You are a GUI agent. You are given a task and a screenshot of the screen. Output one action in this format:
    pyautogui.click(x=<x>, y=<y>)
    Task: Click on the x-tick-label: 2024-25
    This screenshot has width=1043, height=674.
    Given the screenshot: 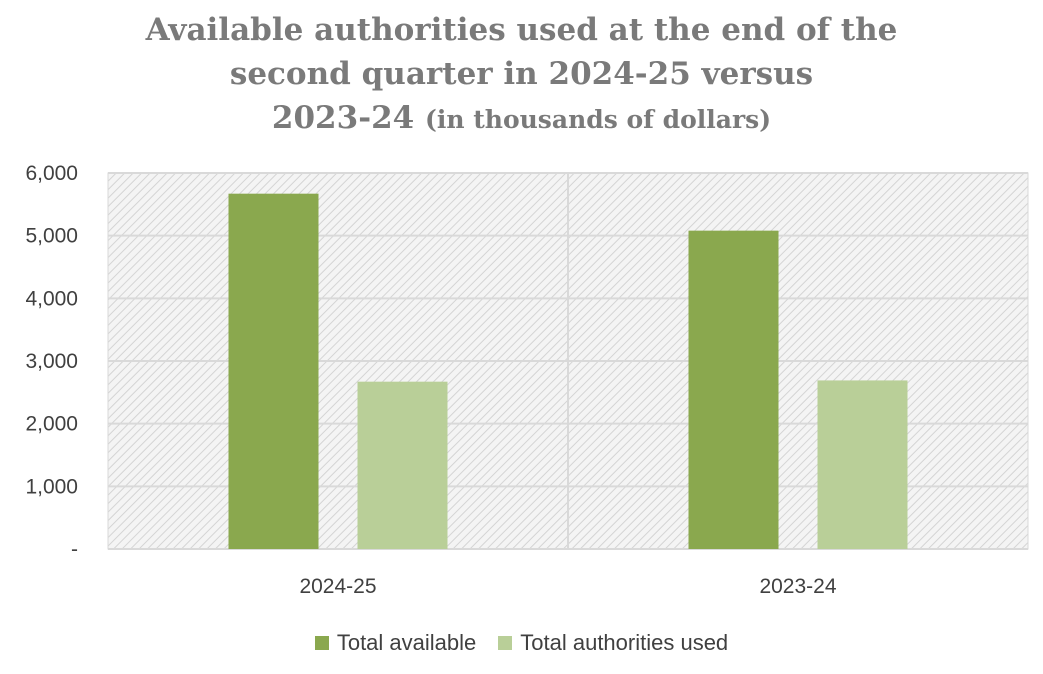 What is the action you would take?
    pyautogui.click(x=337, y=586)
    